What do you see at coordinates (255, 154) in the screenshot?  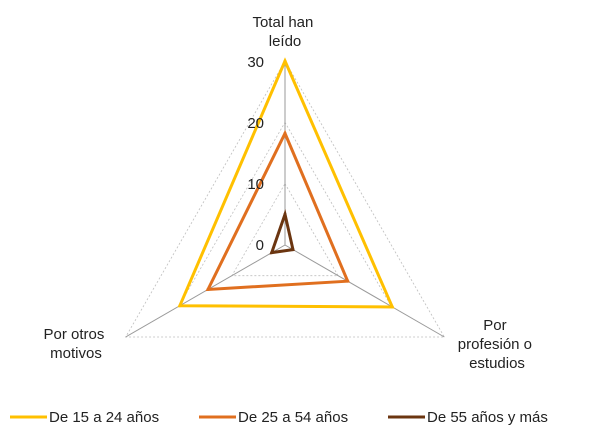 I see `radar-tick-labels: 0 10 20 30` at bounding box center [255, 154].